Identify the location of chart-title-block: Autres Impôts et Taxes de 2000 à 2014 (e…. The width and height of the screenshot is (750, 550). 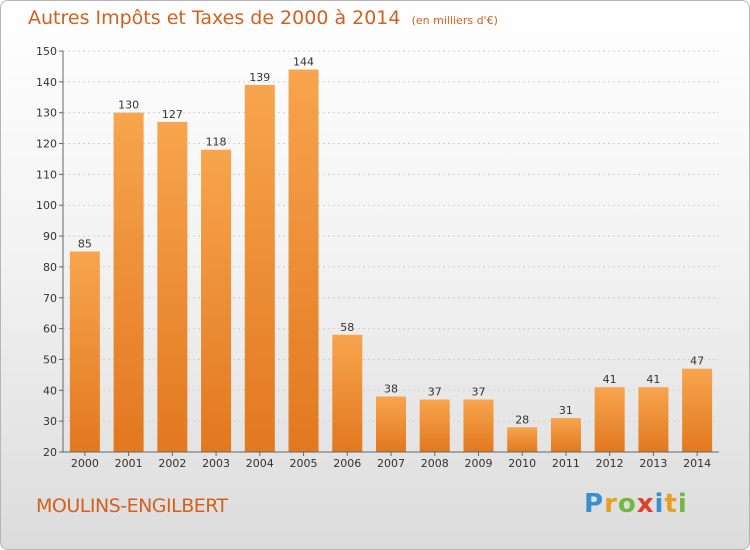
(263, 18).